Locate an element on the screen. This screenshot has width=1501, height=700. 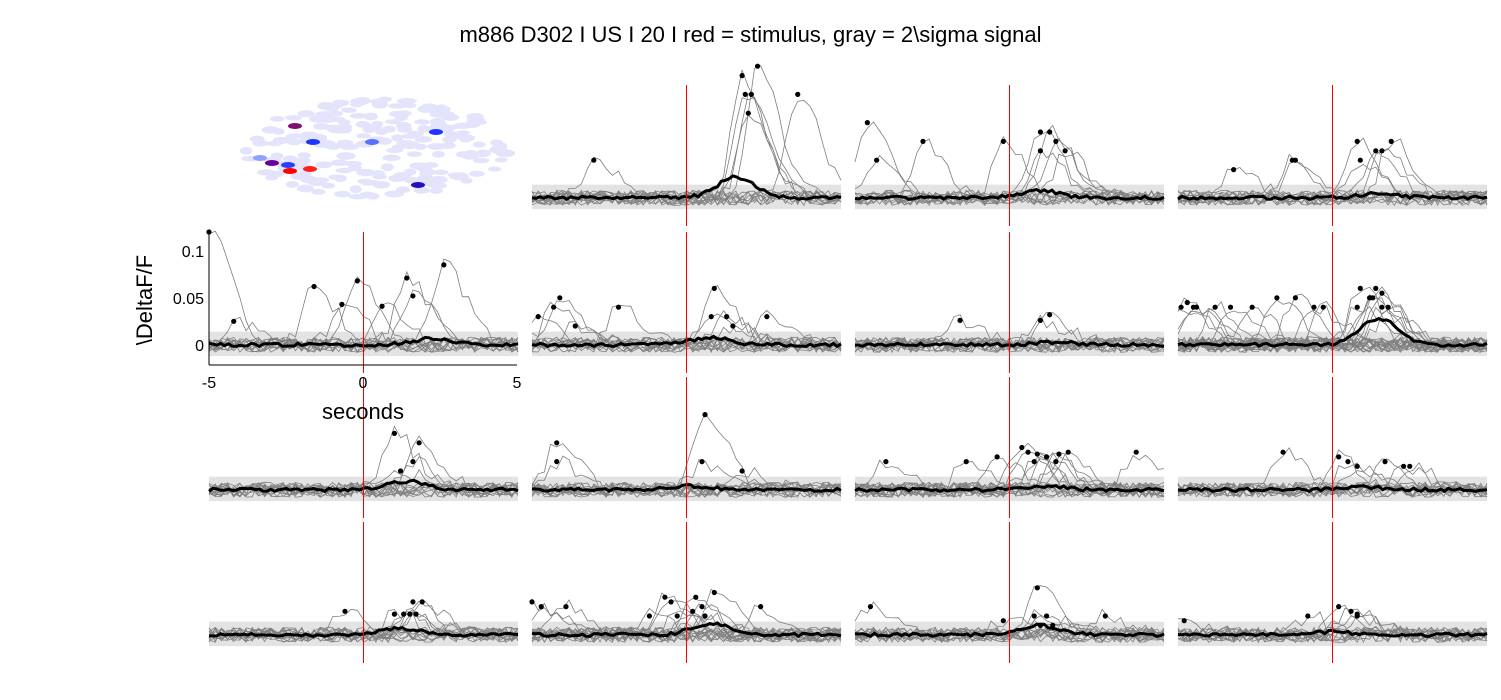
roi-map is located at coordinates (377, 148).